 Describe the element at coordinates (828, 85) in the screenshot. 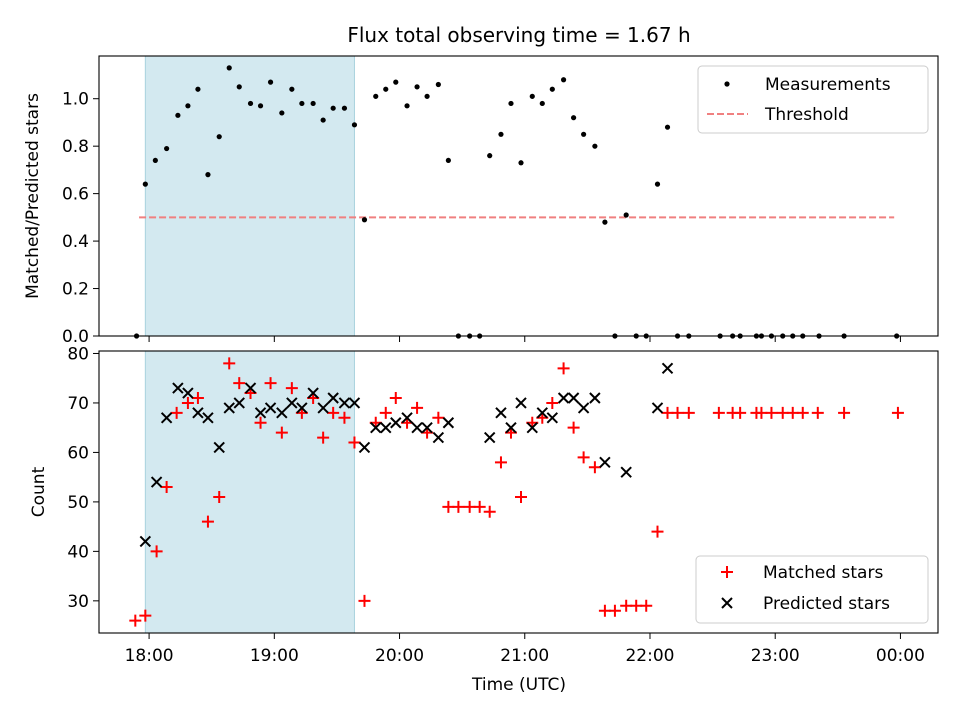

I see `legend-measurements-label: Measurements` at that location.